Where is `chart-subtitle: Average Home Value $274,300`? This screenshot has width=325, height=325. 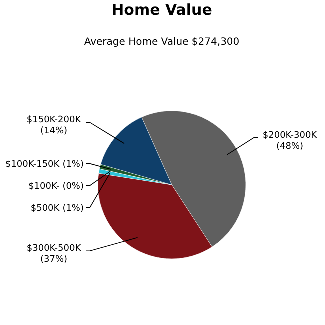 chart-subtitle: Average Home Value $274,300 is located at coordinates (162, 42).